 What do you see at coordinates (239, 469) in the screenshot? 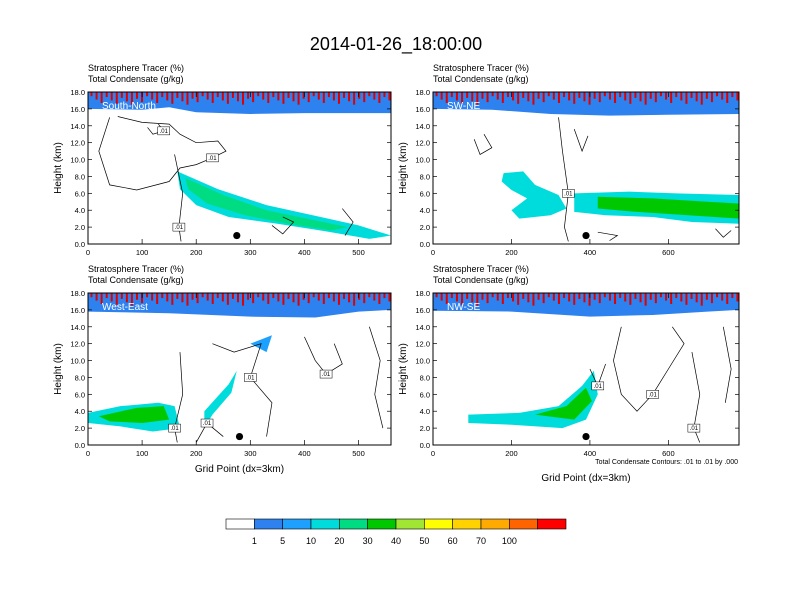
I see `x-axis-label: Grid Point (dx=3km)` at bounding box center [239, 469].